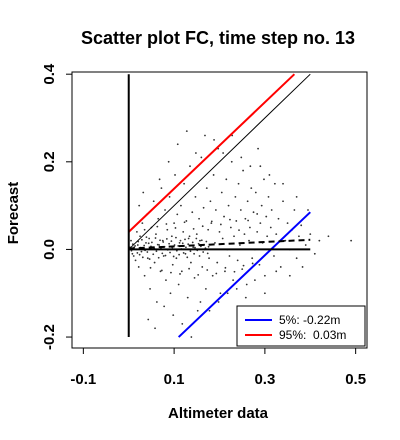 This screenshot has width=400, height=440. What do you see at coordinates (49, 249) in the screenshot?
I see `y-tick-label: 0.0` at bounding box center [49, 249].